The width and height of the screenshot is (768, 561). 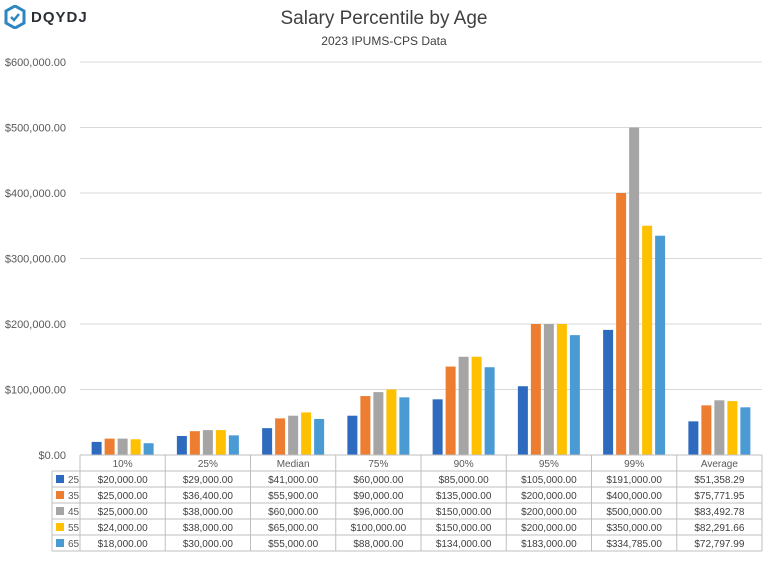 I want to click on table-cell: $191,000.00, so click(x=634, y=480).